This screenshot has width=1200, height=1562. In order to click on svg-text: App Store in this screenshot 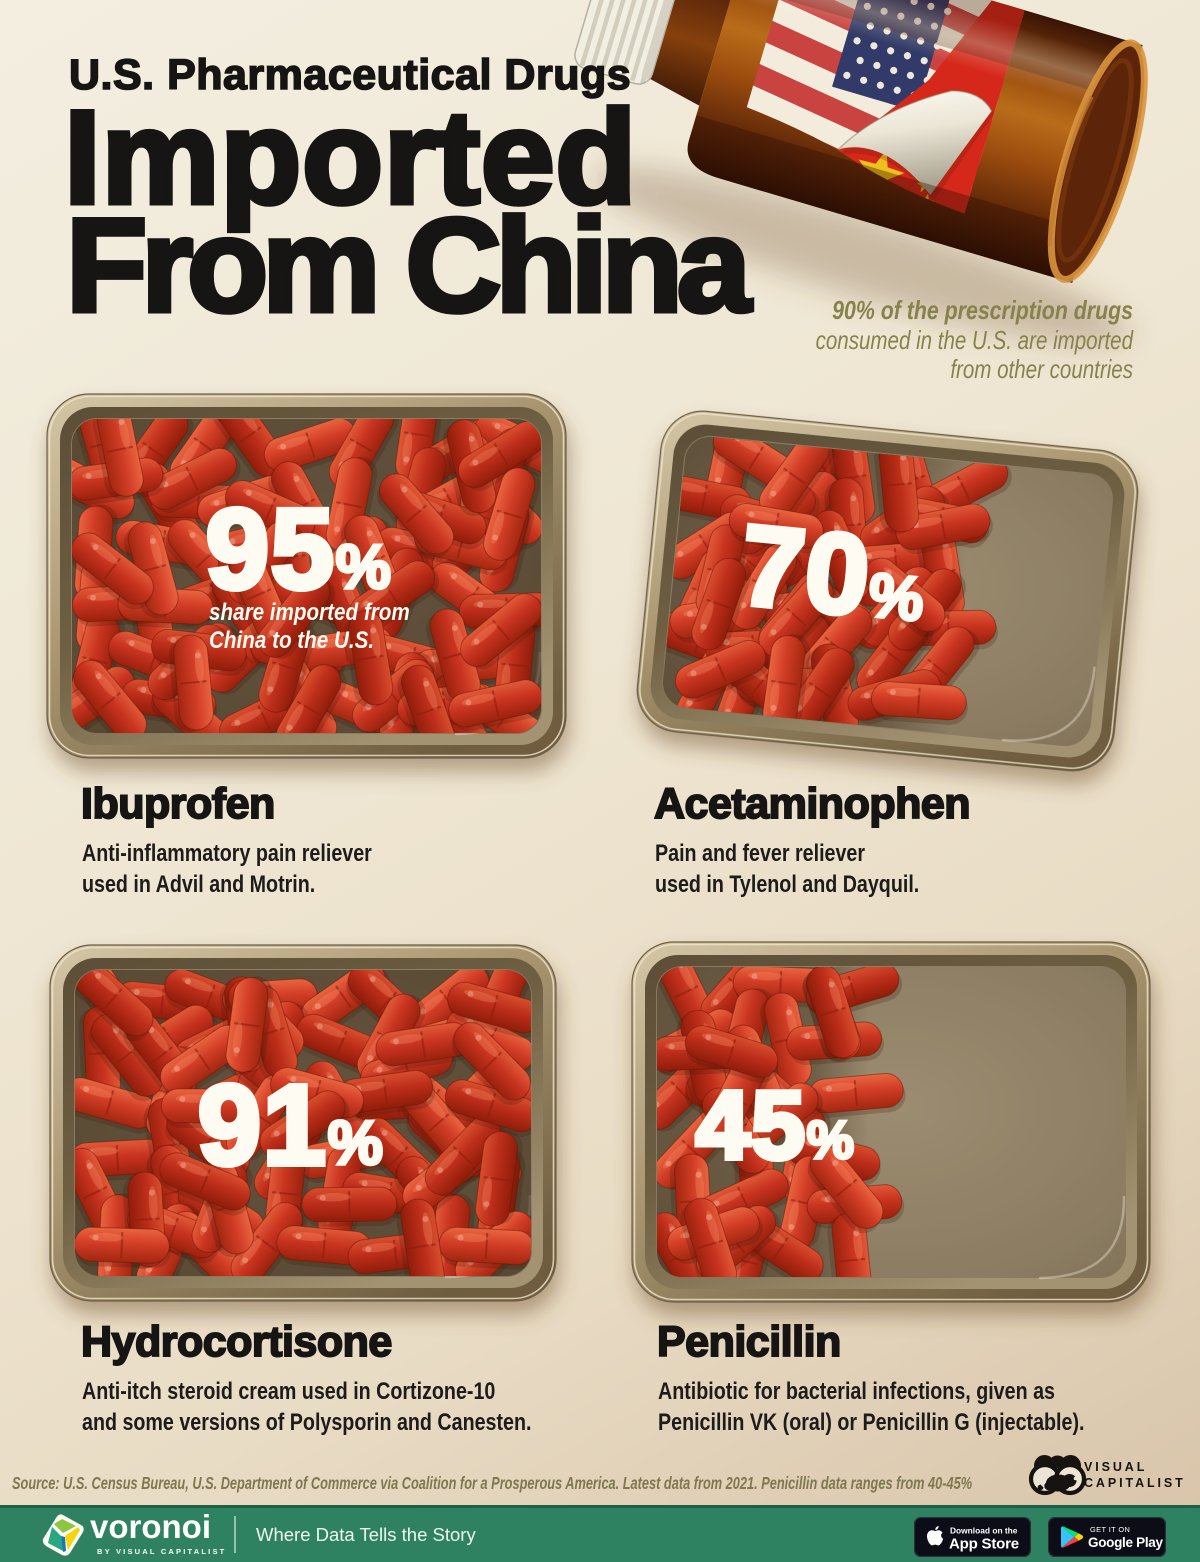, I will do `click(984, 1544)`.